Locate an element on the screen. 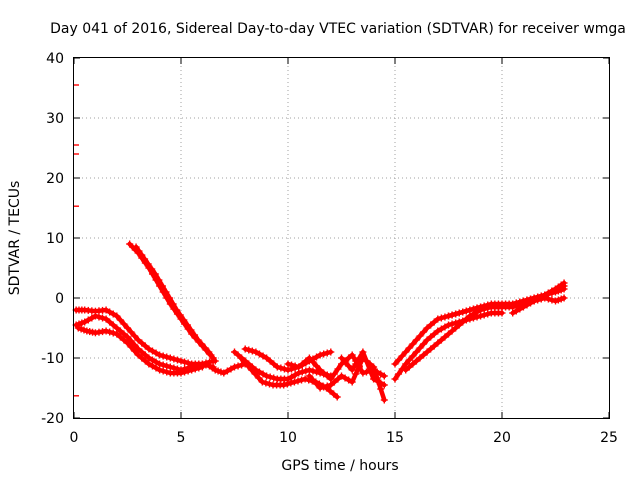  y-tick-label: 30 is located at coordinates (55, 119).